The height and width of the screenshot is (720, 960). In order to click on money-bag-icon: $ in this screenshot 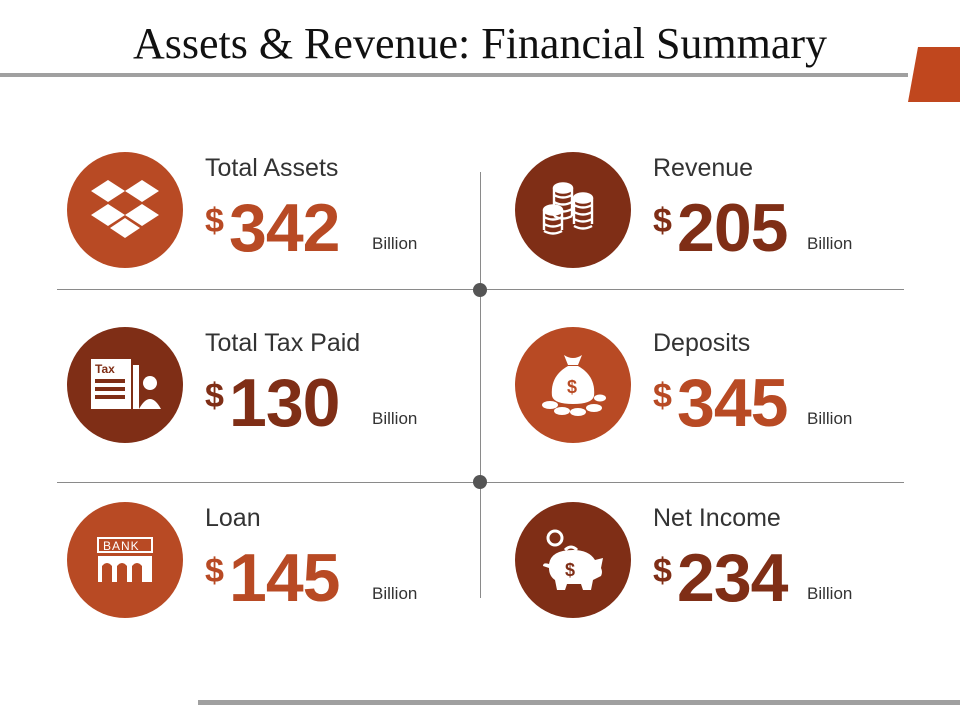, I will do `click(573, 385)`.